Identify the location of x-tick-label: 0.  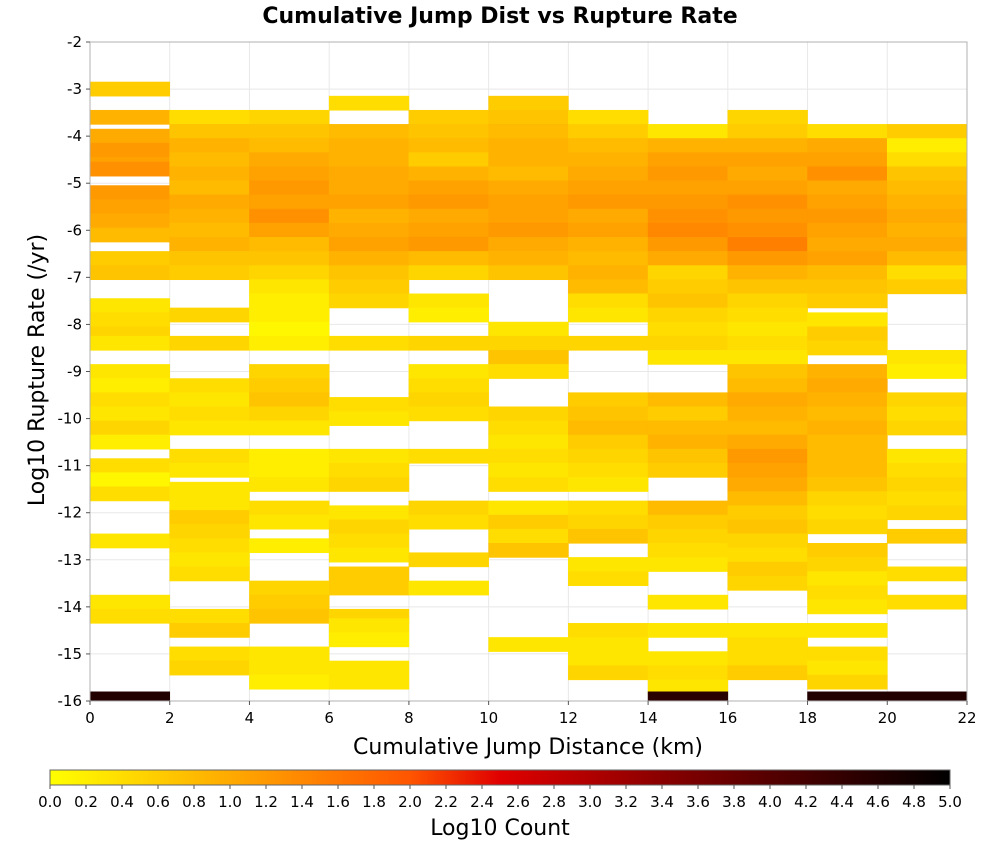
(90, 718).